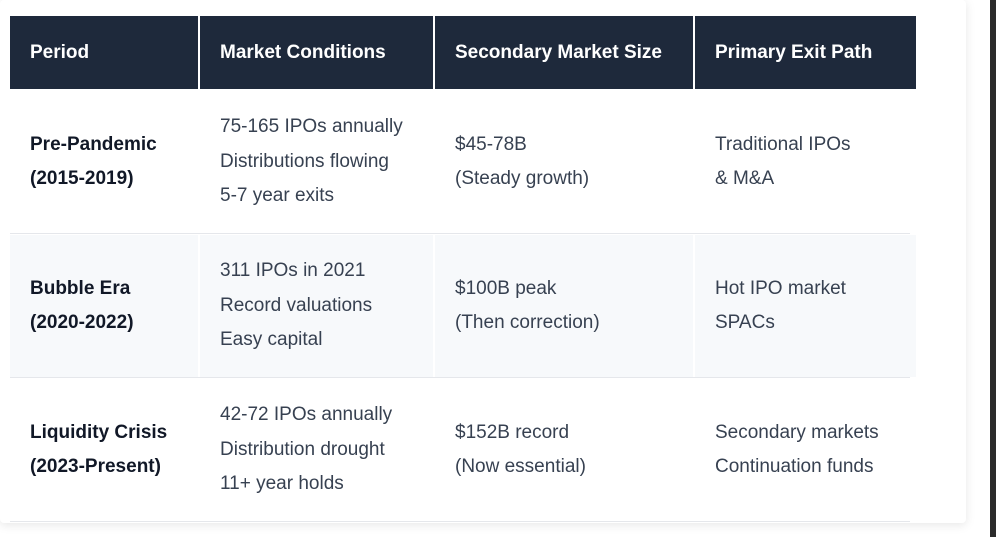 The image size is (996, 537). I want to click on table-row-2-size: $100B peak (Then correction), so click(564, 306).